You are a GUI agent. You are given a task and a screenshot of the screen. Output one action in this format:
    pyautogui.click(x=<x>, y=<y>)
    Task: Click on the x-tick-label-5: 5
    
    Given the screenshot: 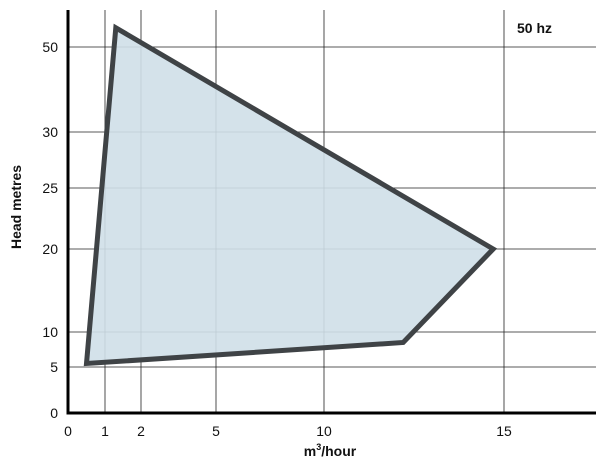 What is the action you would take?
    pyautogui.click(x=216, y=431)
    